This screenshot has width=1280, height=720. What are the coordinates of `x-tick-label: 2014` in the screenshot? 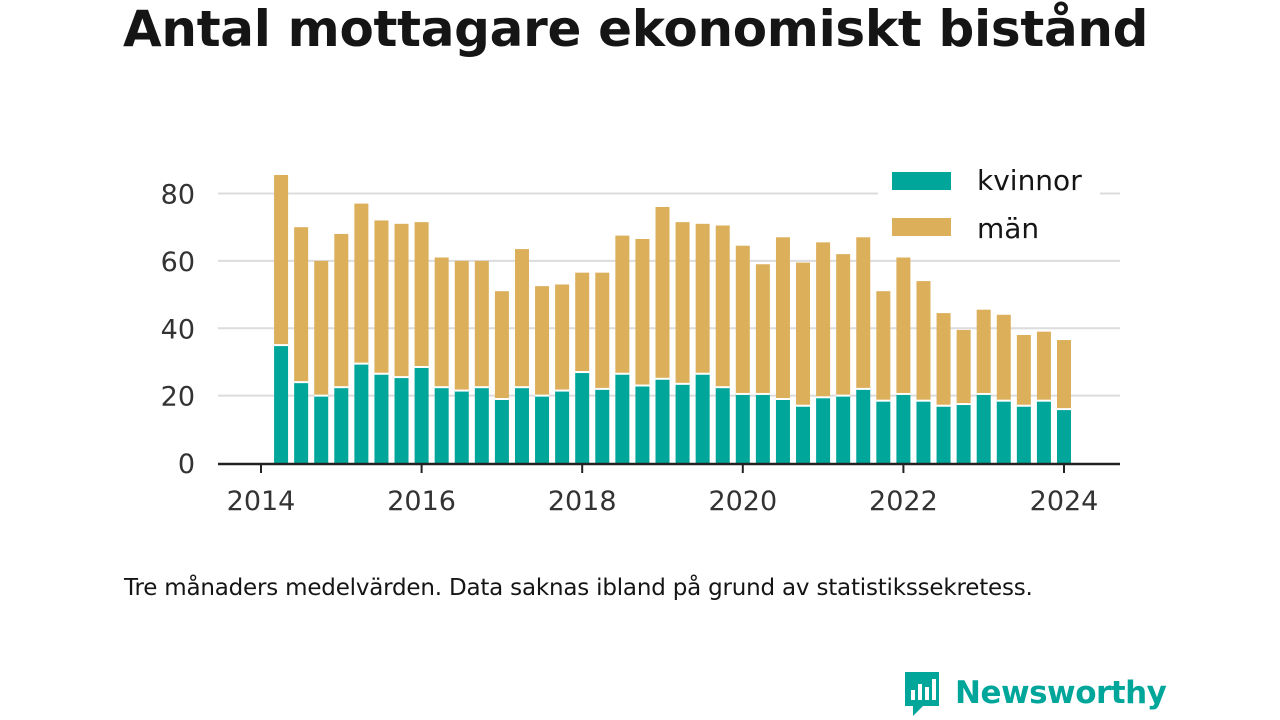 It's located at (261, 501).